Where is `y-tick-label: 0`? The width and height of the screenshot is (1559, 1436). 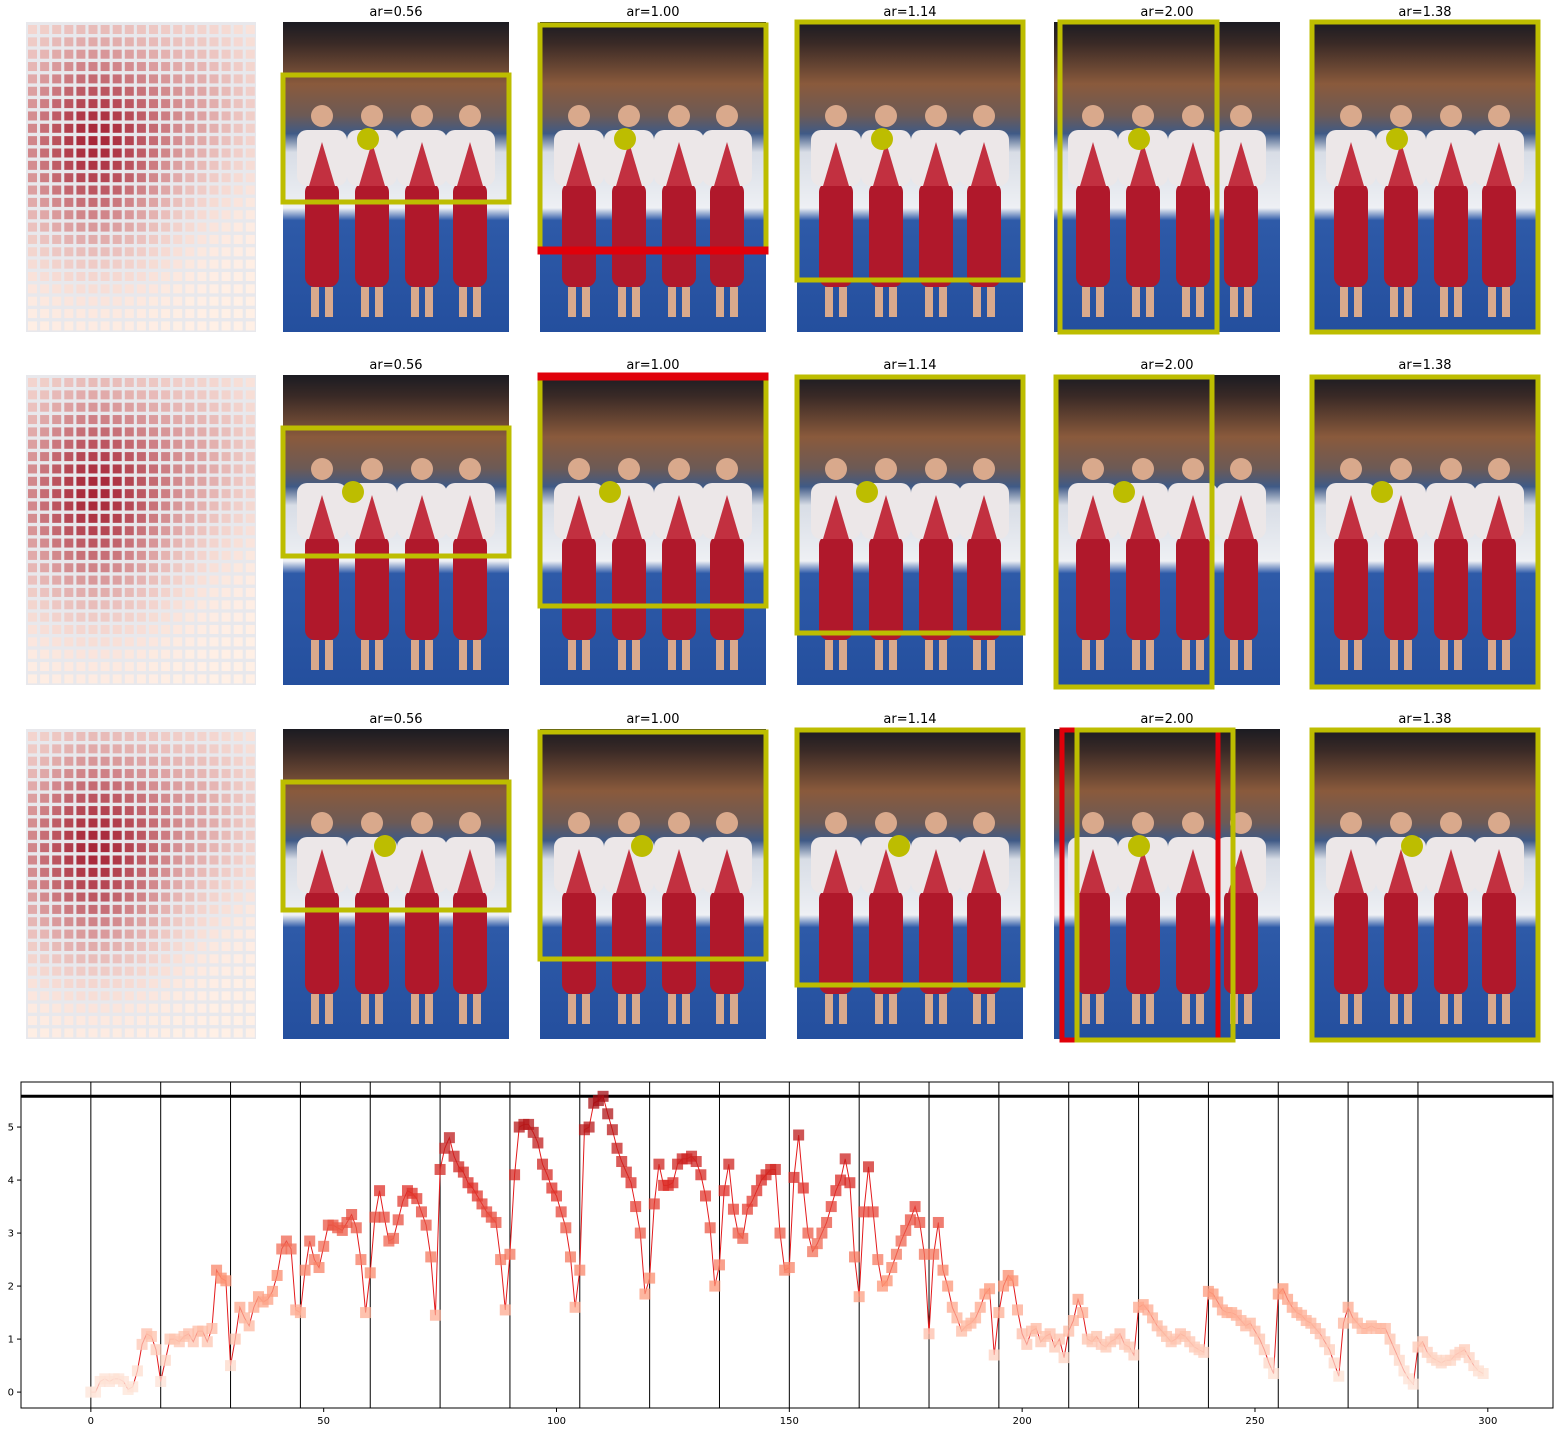 y-tick-label: 0 is located at coordinates (11, 1393).